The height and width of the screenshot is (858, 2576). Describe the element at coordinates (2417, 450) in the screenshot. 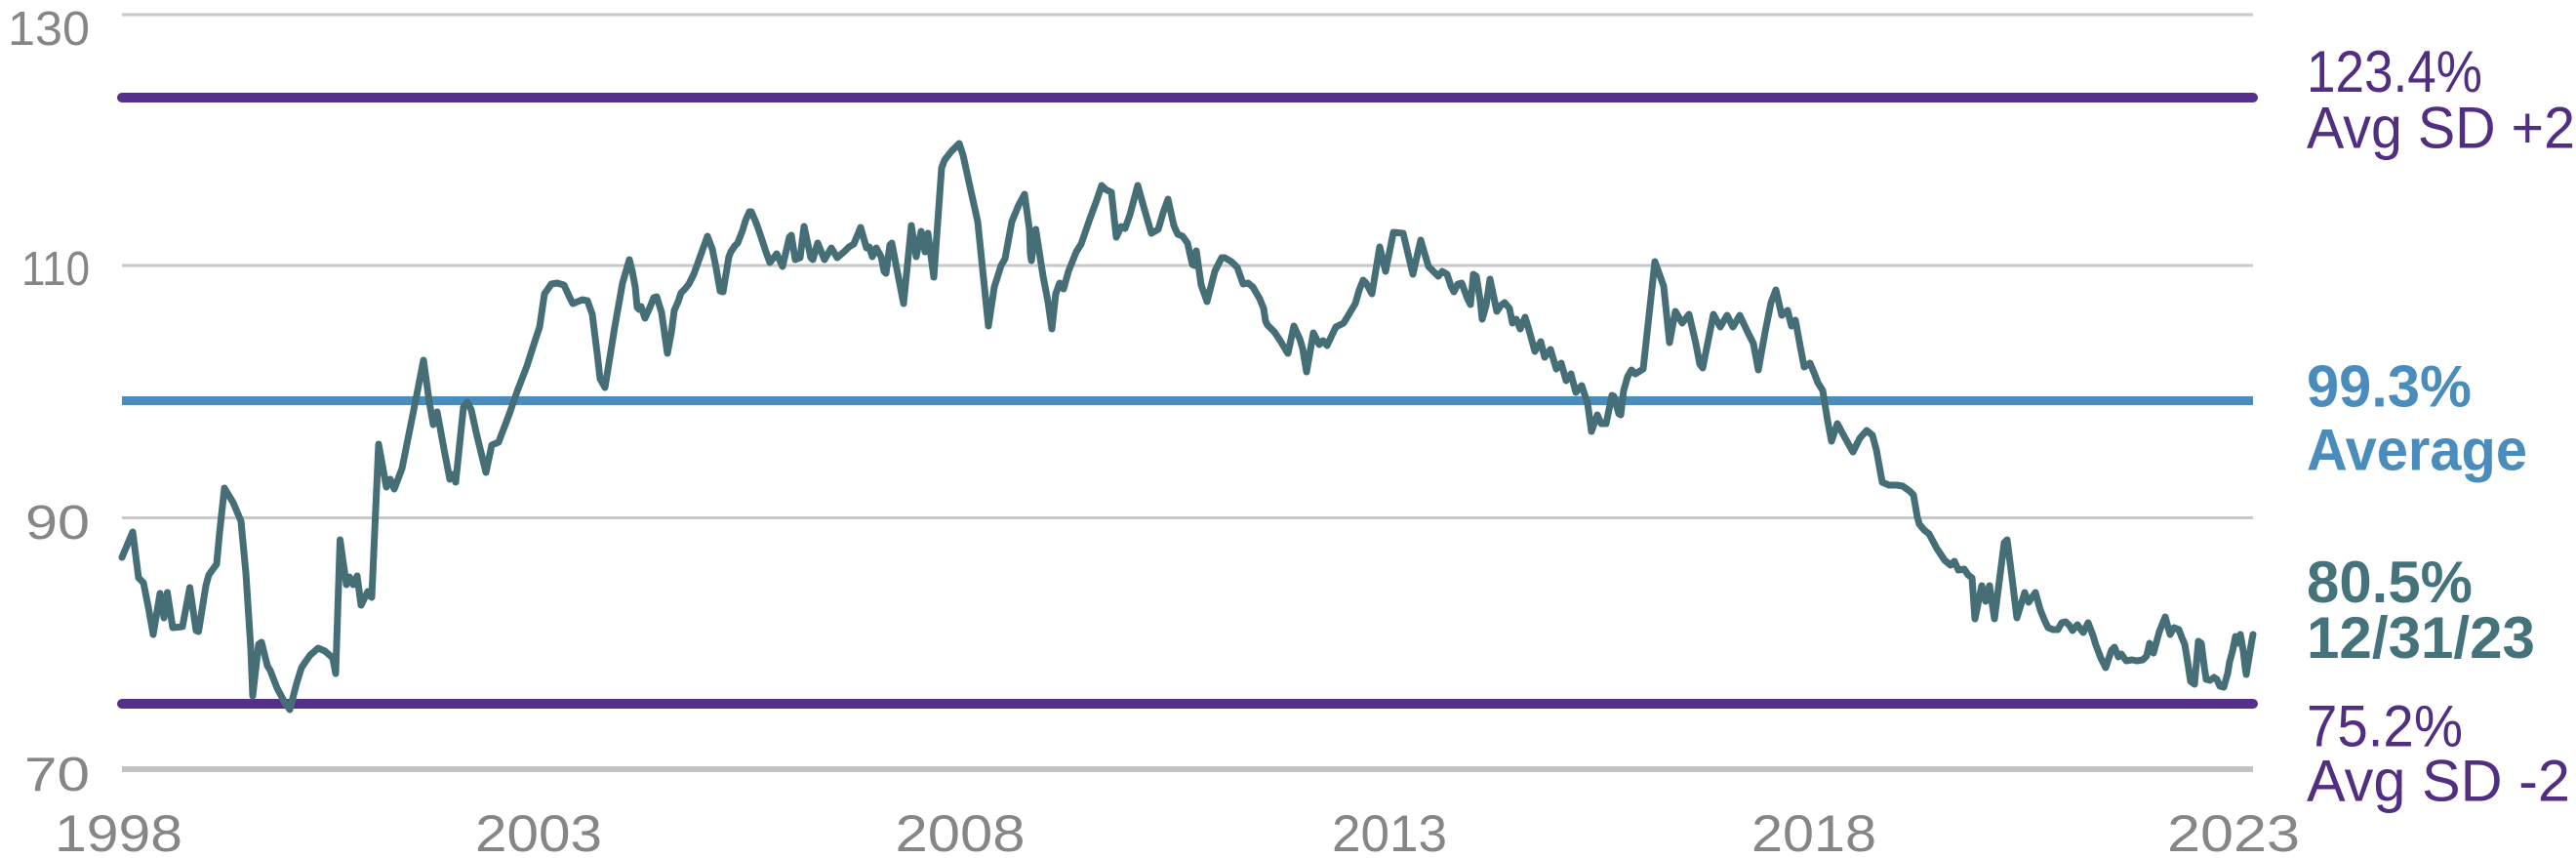

I see `svg-text: Average` at that location.